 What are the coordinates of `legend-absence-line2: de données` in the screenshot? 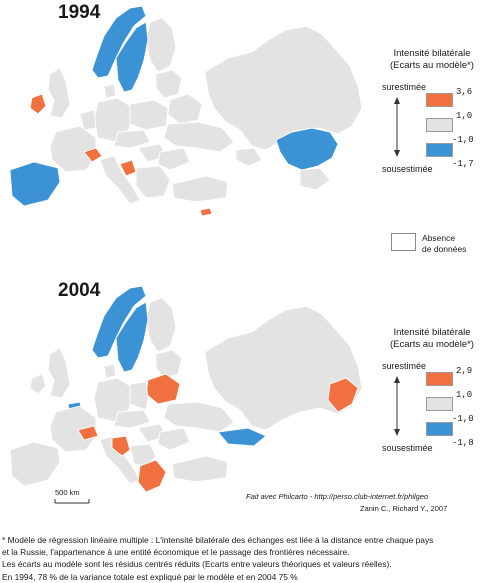 It's located at (444, 249).